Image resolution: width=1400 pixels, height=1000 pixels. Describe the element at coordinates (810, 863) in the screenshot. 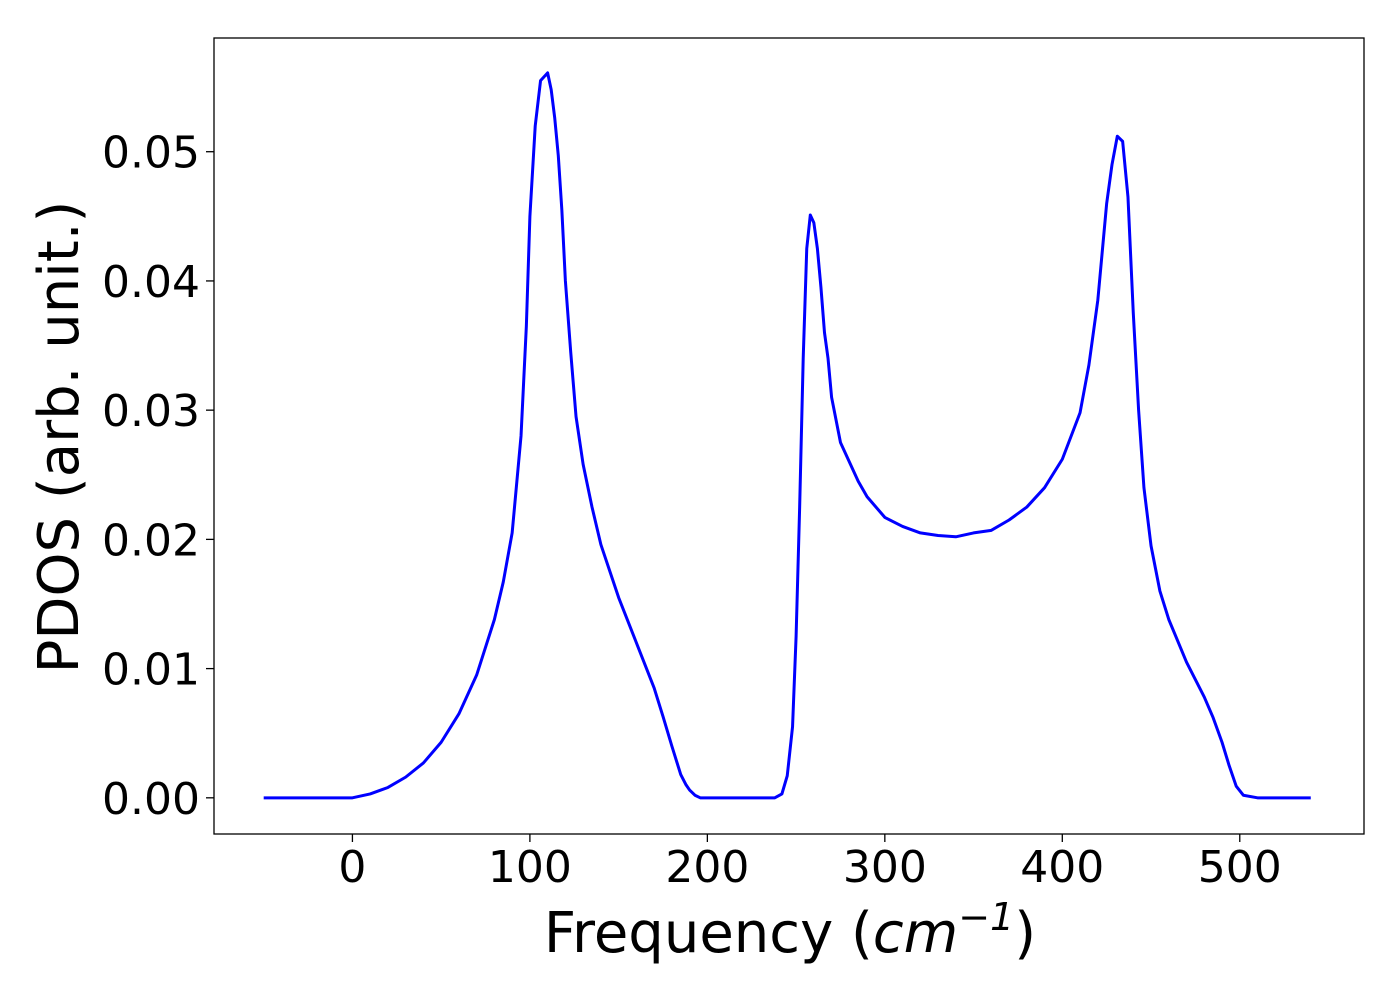

I see `x-axis-ticks: 0 100 200 300 400 500` at that location.